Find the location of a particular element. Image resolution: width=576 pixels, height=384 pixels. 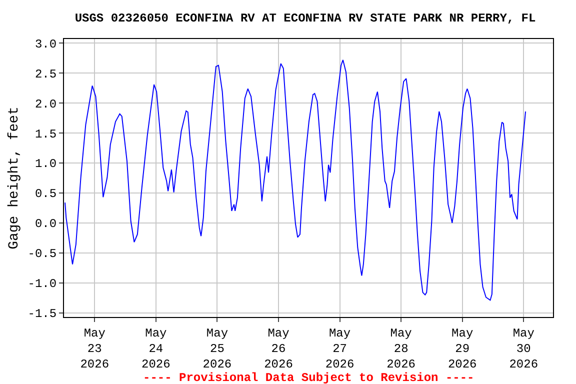

chart-title: USGS 02326050 ECONFINA RV AT ECONFINA RV STATE PARK NR PERRY, FL is located at coordinates (305, 18).